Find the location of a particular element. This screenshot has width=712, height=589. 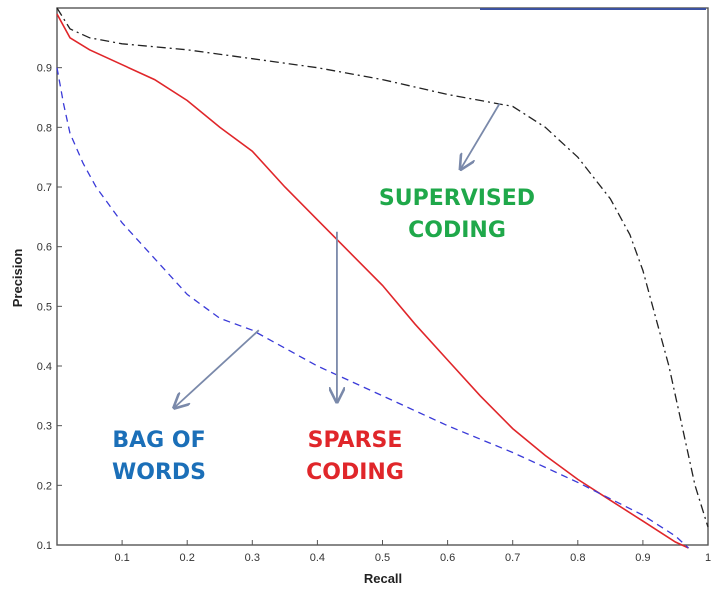

x-tick-label: 0.9 is located at coordinates (642, 558).